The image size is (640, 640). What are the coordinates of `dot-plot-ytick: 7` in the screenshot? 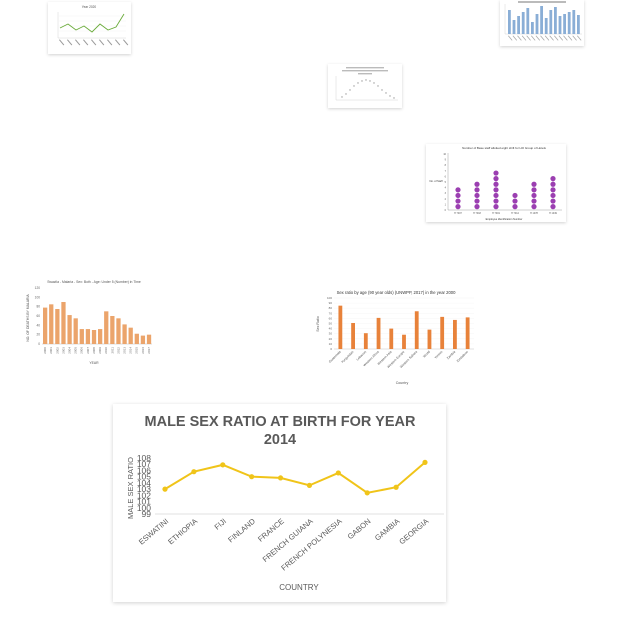 It's located at (446, 171).